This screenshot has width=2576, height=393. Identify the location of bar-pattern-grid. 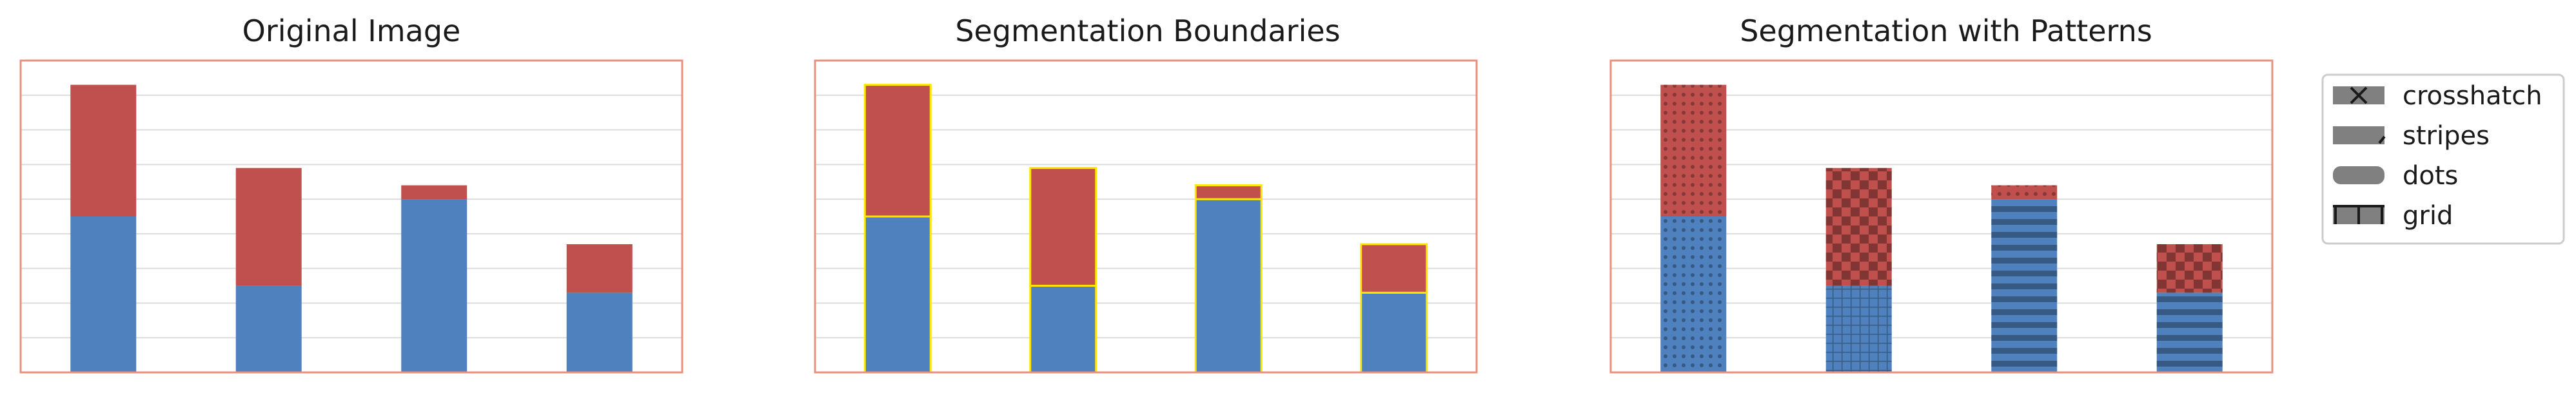
(1858, 328).